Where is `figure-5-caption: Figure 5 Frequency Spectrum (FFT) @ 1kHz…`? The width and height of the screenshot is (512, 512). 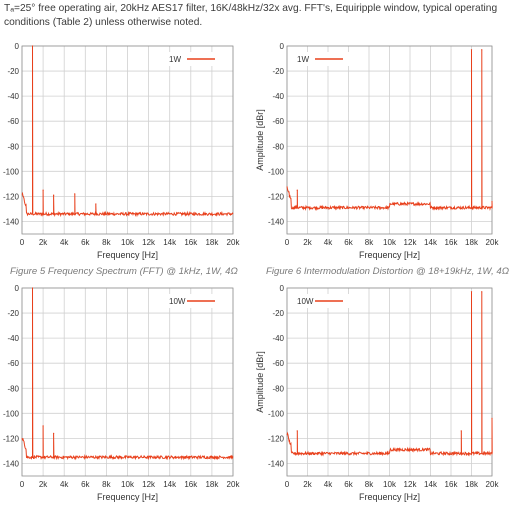
figure-5-caption: Figure 5 Frequency Spectrum (FFT) @ 1kHz… is located at coordinates (124, 271).